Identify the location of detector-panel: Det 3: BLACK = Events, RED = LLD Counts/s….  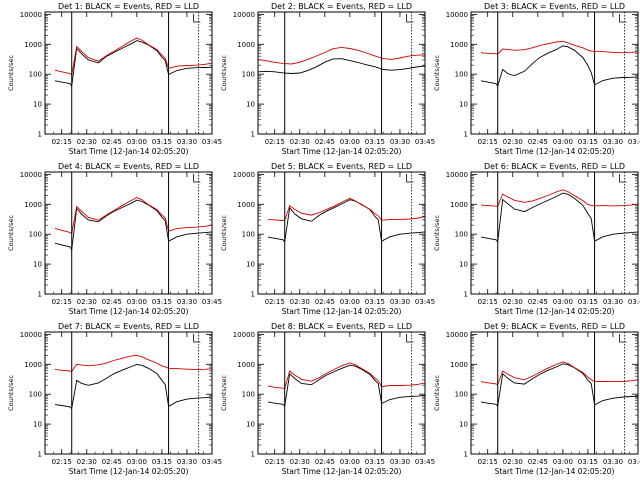
(536, 79).